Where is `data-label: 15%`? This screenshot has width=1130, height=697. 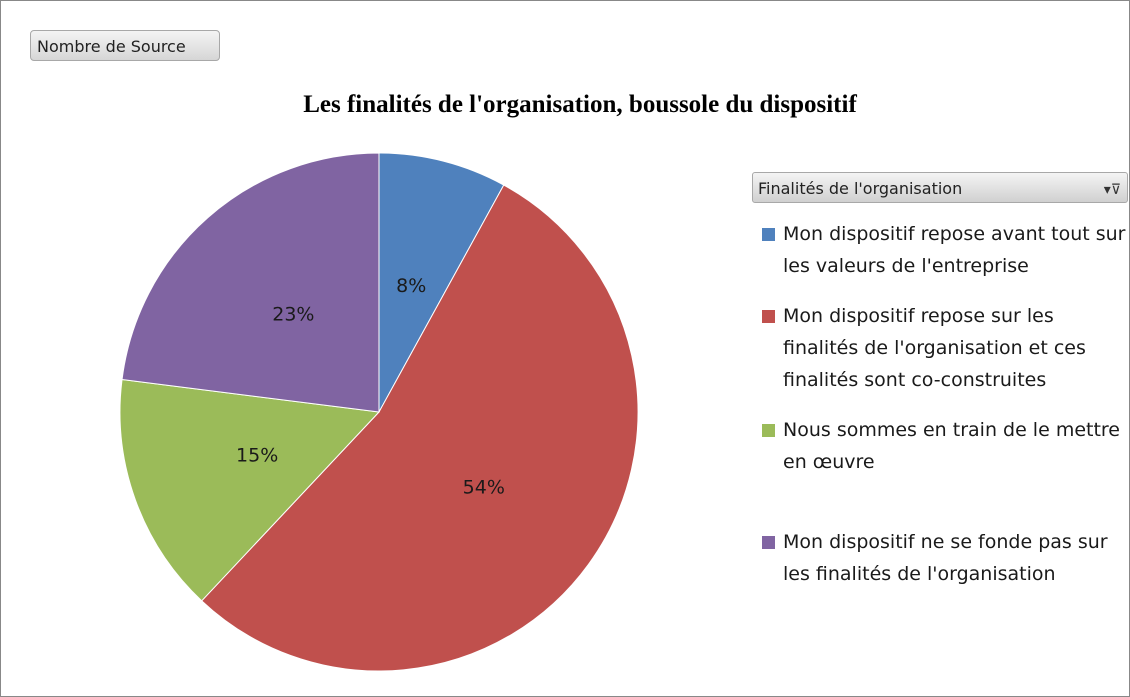
data-label: 15% is located at coordinates (257, 455).